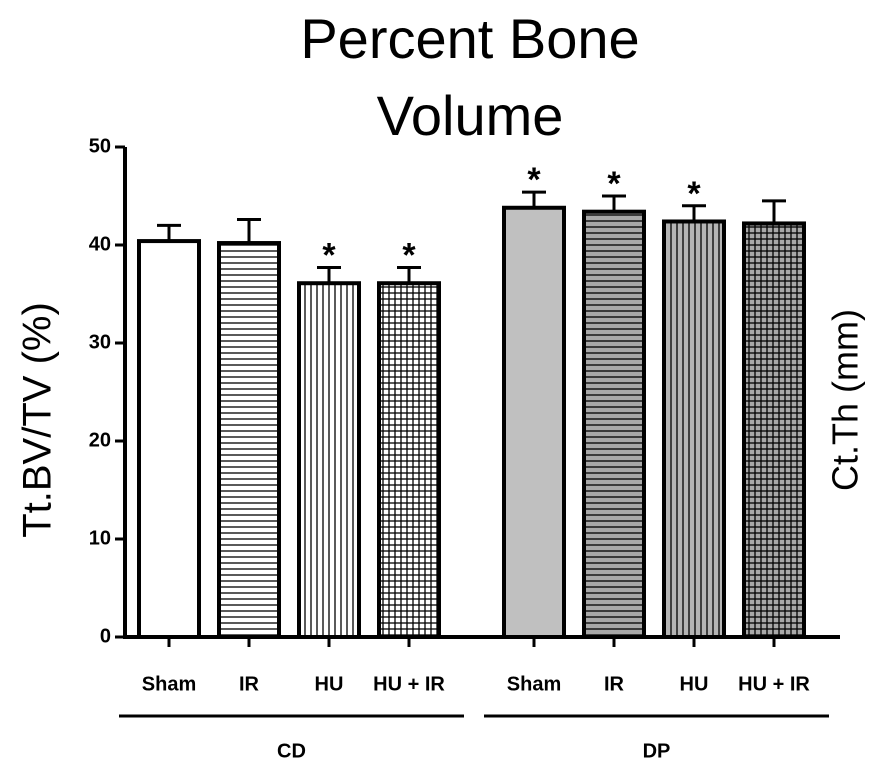 This screenshot has height=765, width=871. Describe the element at coordinates (38, 420) in the screenshot. I see `y-axis-label: Tt.BV/TV (%)` at that location.